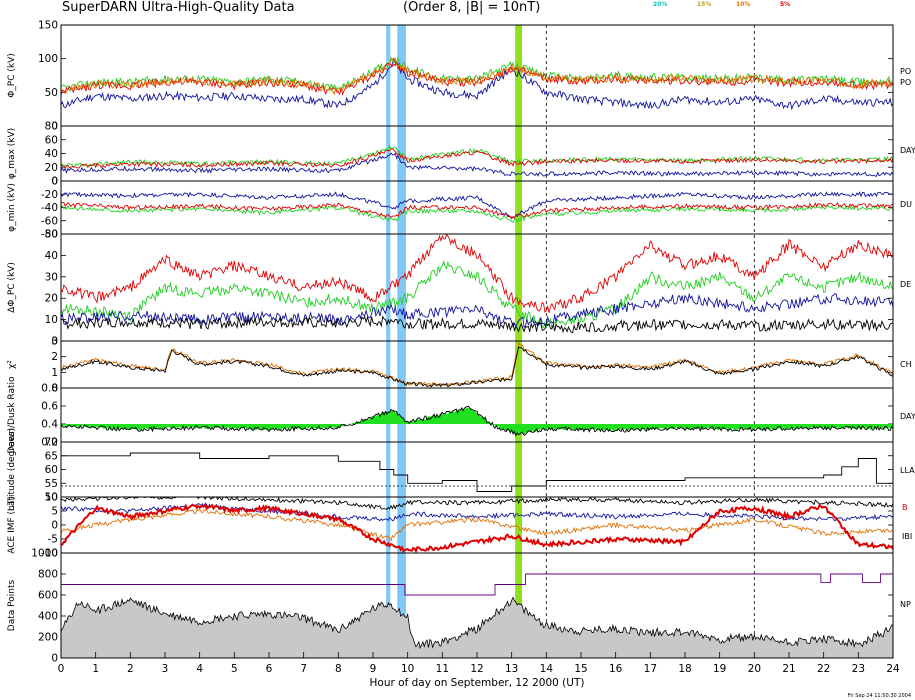 This screenshot has width=915, height=700. What do you see at coordinates (49, 389) in the screenshot?
I see `panel-5-ytick-label-3: 0.8` at bounding box center [49, 389].